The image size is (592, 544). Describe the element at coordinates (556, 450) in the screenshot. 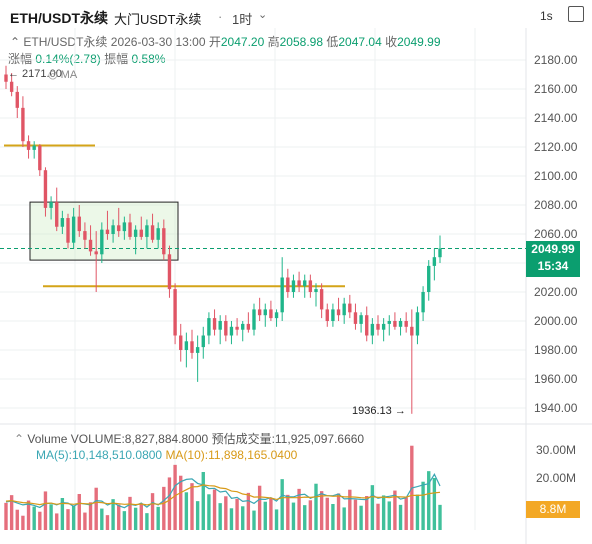

I see `volume-axis-30m: 30.00M` at that location.